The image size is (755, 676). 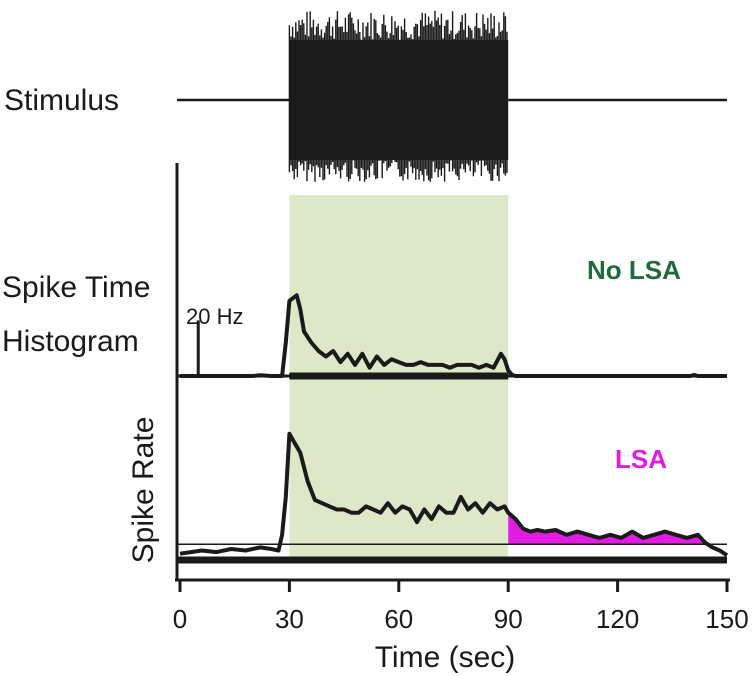 I want to click on x-tick-label: 60, so click(x=398, y=619).